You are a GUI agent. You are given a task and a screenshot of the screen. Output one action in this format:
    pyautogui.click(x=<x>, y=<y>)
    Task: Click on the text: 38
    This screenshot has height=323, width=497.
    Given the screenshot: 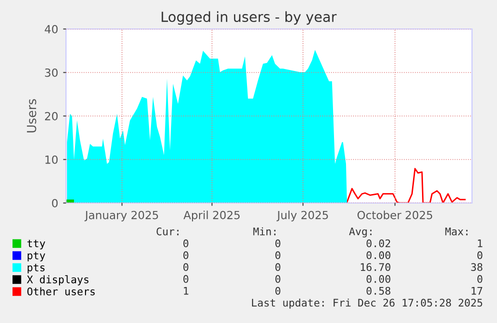 What is the action you would take?
    pyautogui.click(x=476, y=267)
    